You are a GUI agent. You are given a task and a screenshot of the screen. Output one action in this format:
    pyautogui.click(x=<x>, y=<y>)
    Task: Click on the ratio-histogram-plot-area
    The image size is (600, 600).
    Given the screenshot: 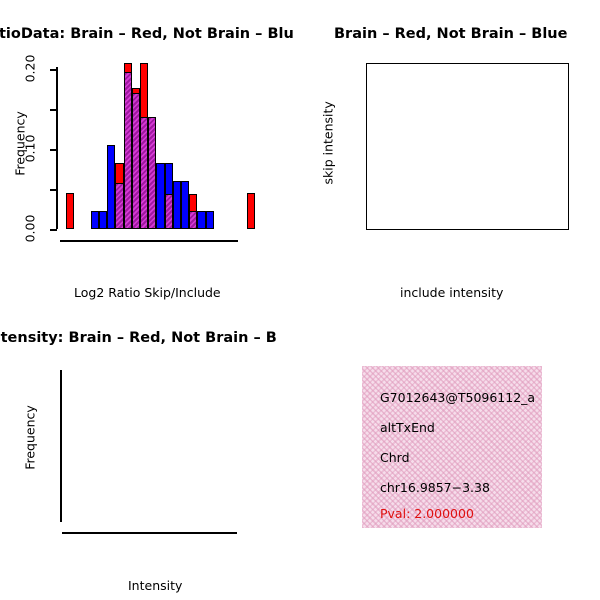 What is the action you would take?
    pyautogui.click(x=160, y=143)
    